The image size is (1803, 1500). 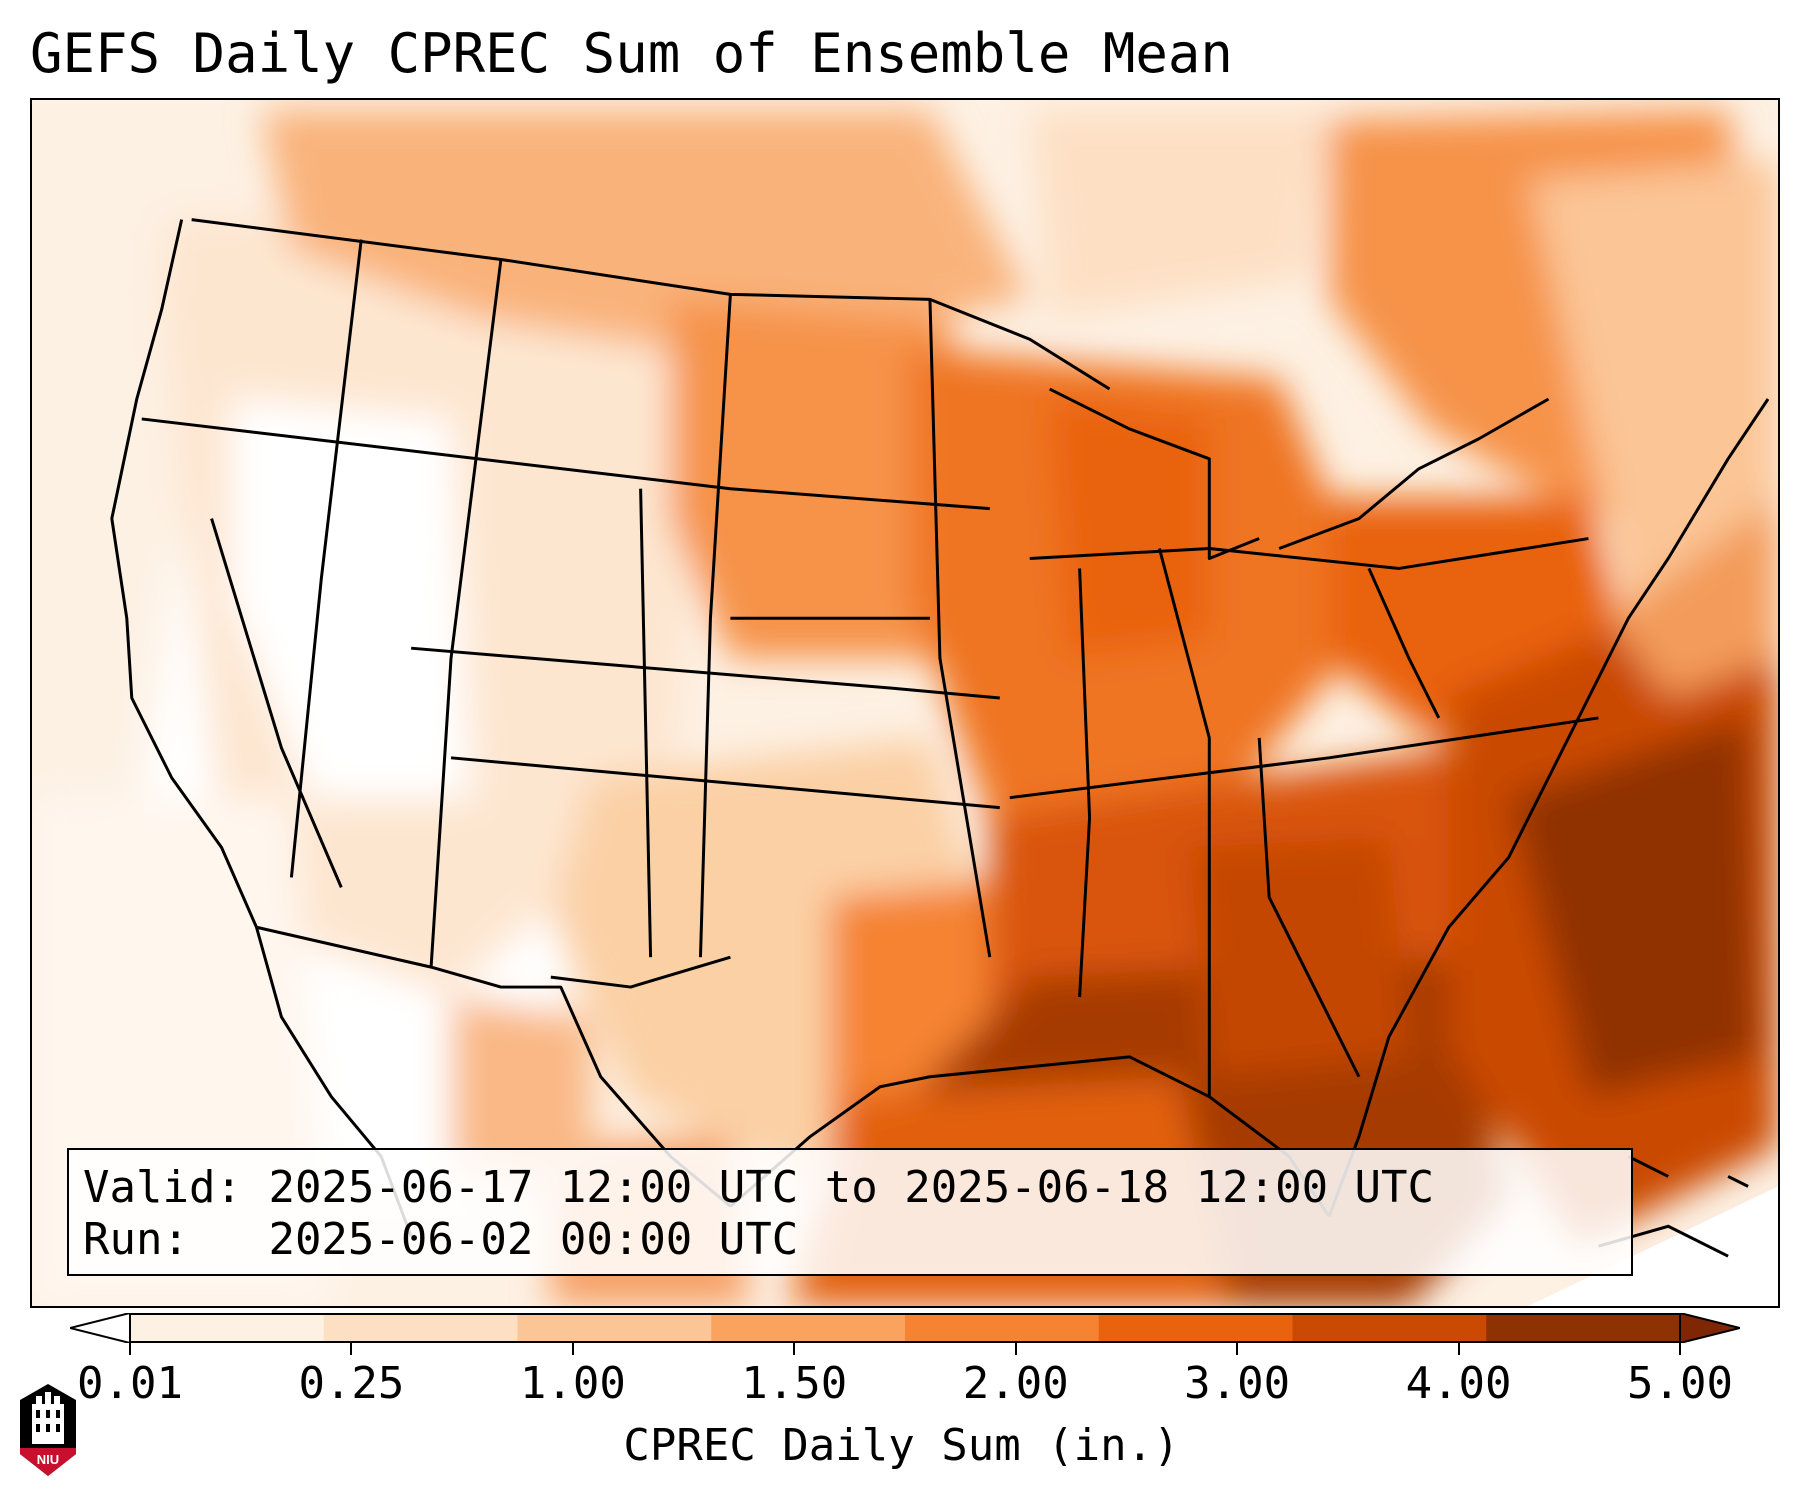 I want to click on niu-logo-icon: NIU, so click(x=48, y=1430).